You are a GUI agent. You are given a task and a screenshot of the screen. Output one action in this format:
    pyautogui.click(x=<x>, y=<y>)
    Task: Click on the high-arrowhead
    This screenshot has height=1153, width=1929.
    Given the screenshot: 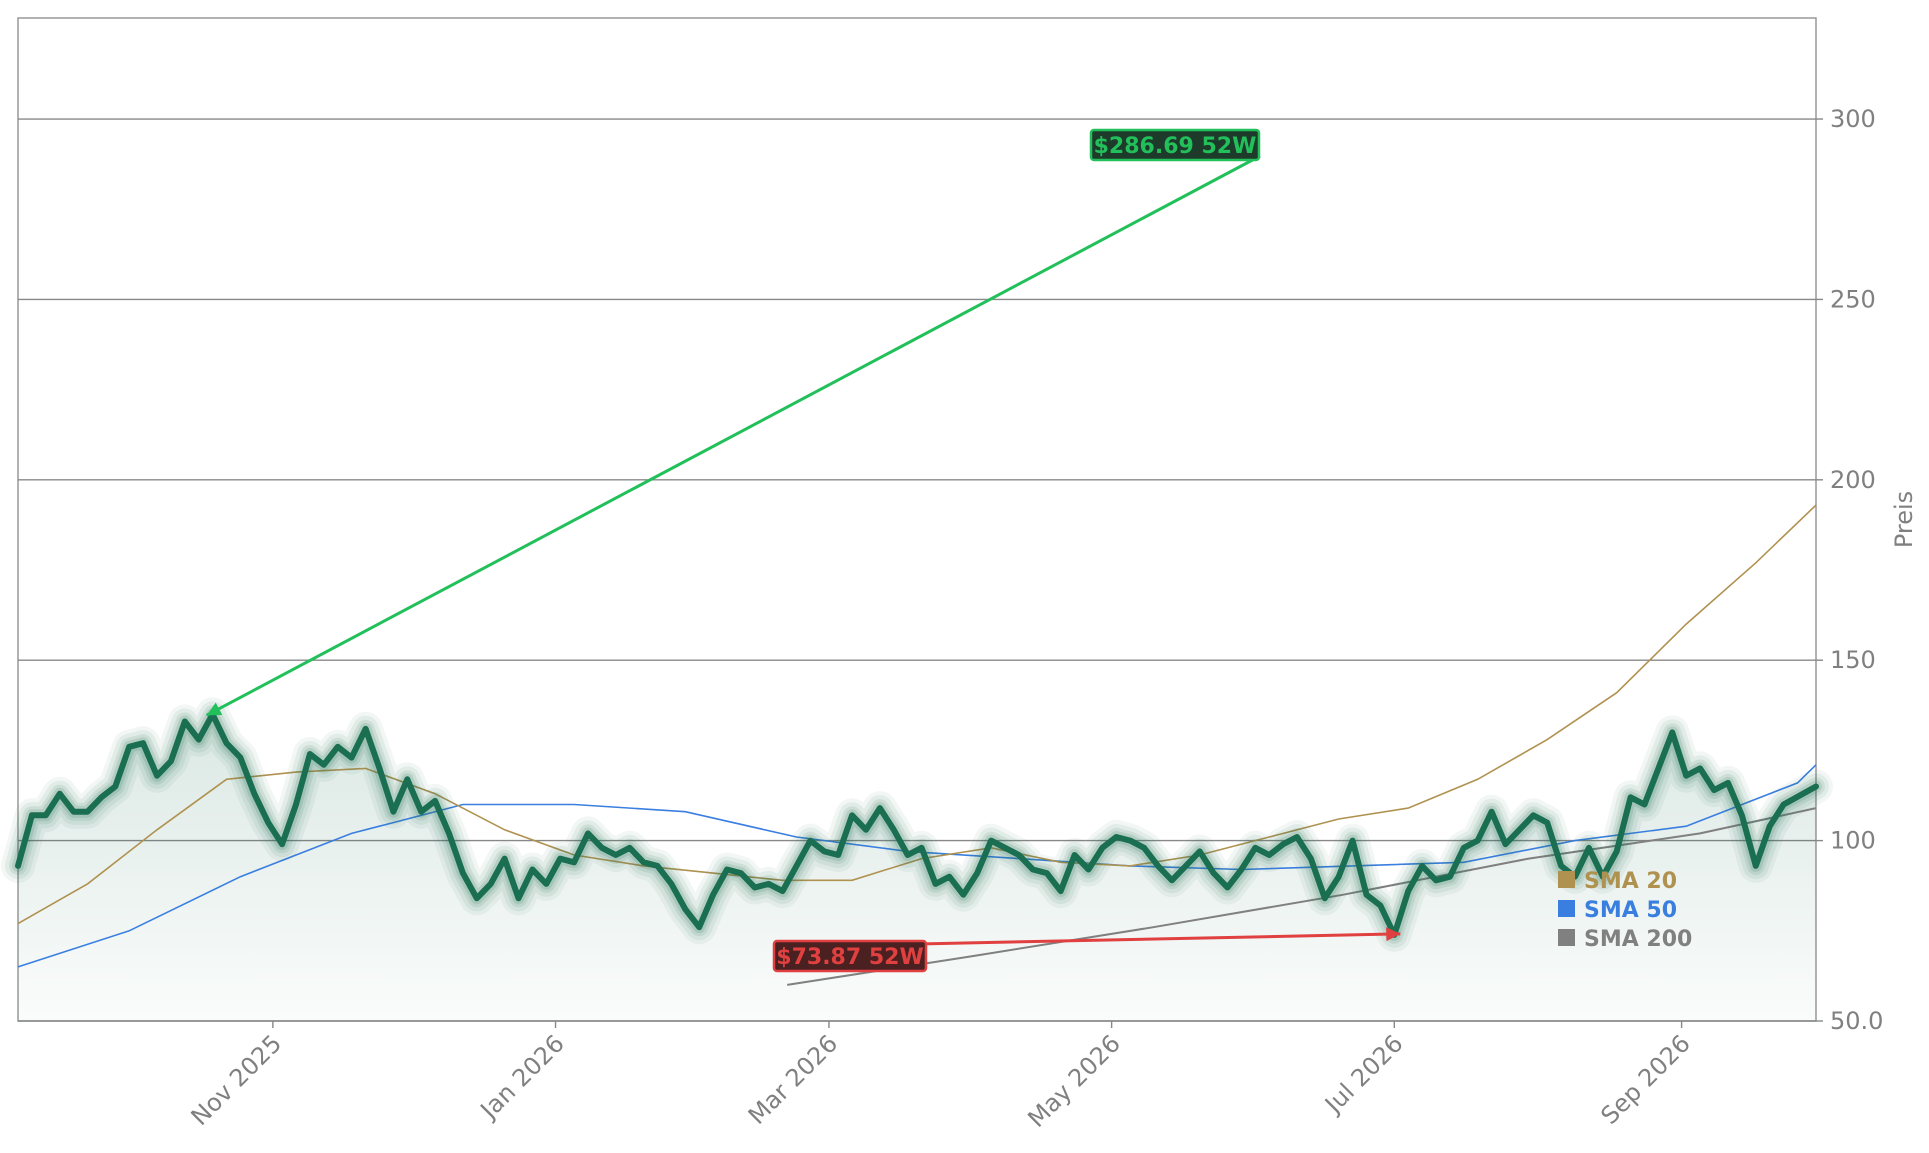 What is the action you would take?
    pyautogui.click(x=214, y=709)
    